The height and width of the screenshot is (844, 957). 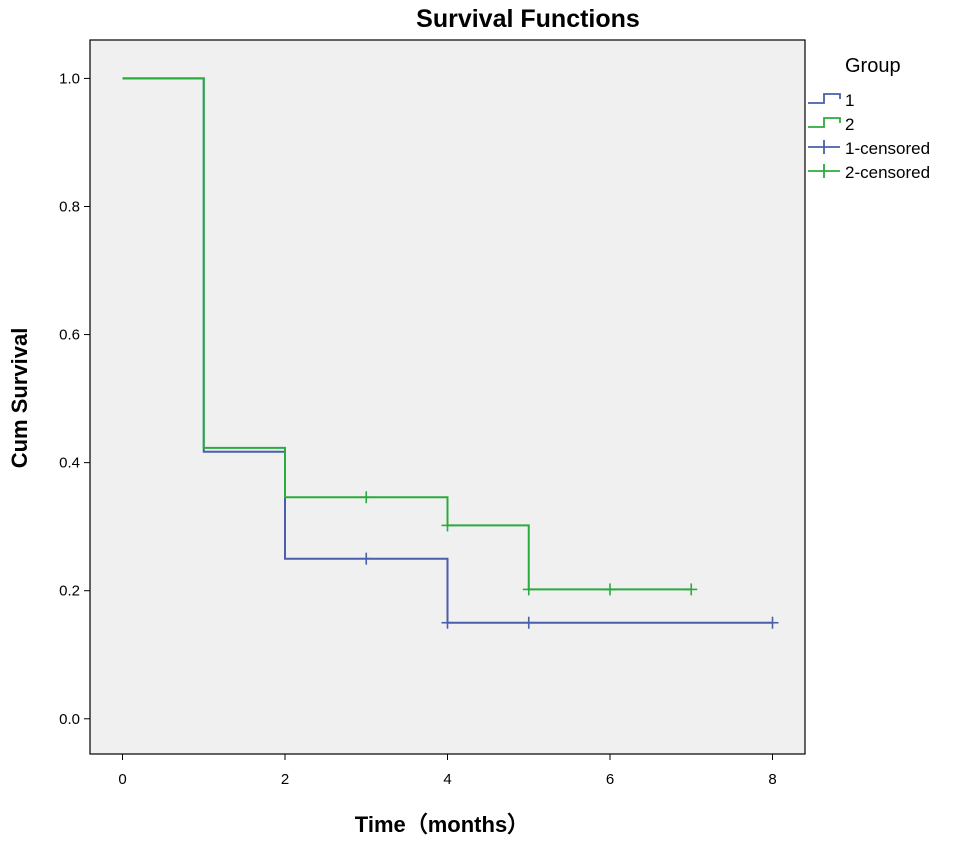 What do you see at coordinates (69, 206) in the screenshot?
I see `y-tick-label: 0.8` at bounding box center [69, 206].